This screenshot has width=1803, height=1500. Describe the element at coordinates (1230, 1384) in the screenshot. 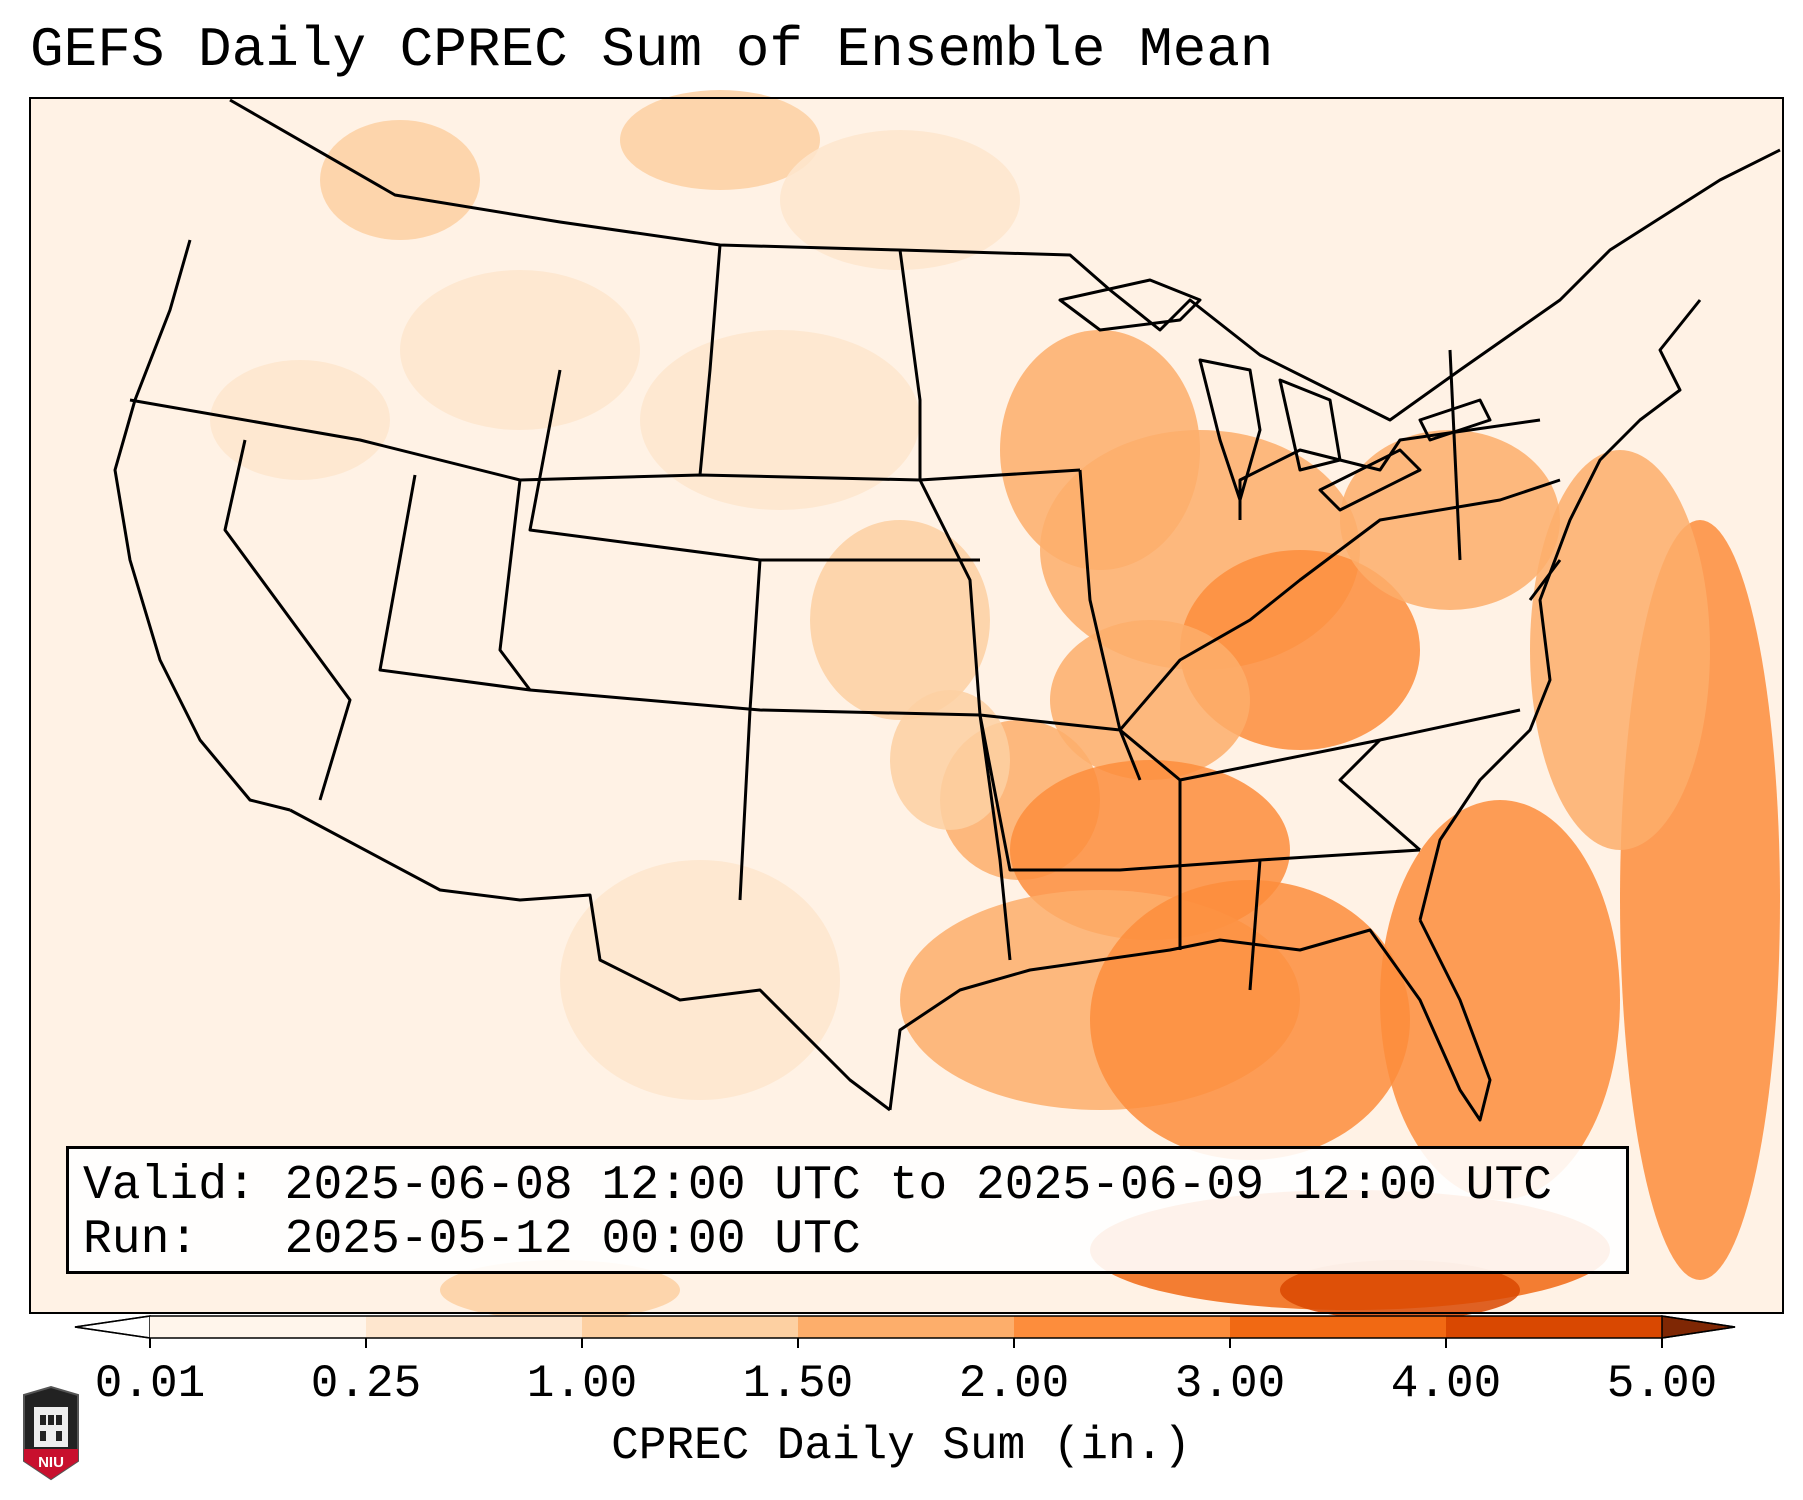

I see `colorbar-tick-label: 3.00` at that location.